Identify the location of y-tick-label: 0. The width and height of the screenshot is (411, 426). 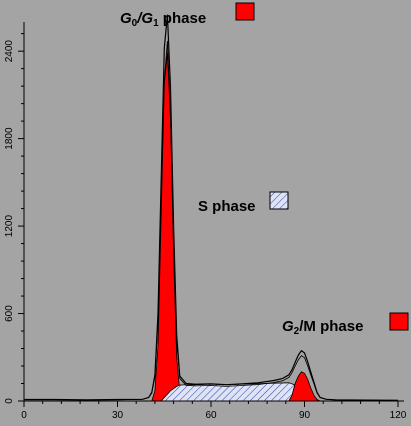
(9, 401).